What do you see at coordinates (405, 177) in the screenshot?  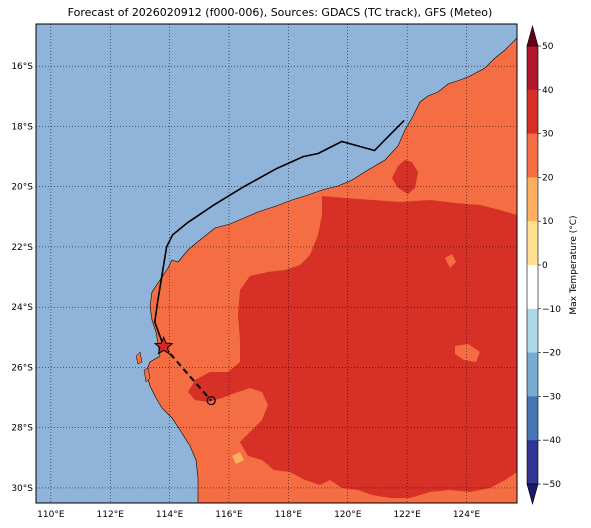 I see `temp-zone-30-40-north` at bounding box center [405, 177].